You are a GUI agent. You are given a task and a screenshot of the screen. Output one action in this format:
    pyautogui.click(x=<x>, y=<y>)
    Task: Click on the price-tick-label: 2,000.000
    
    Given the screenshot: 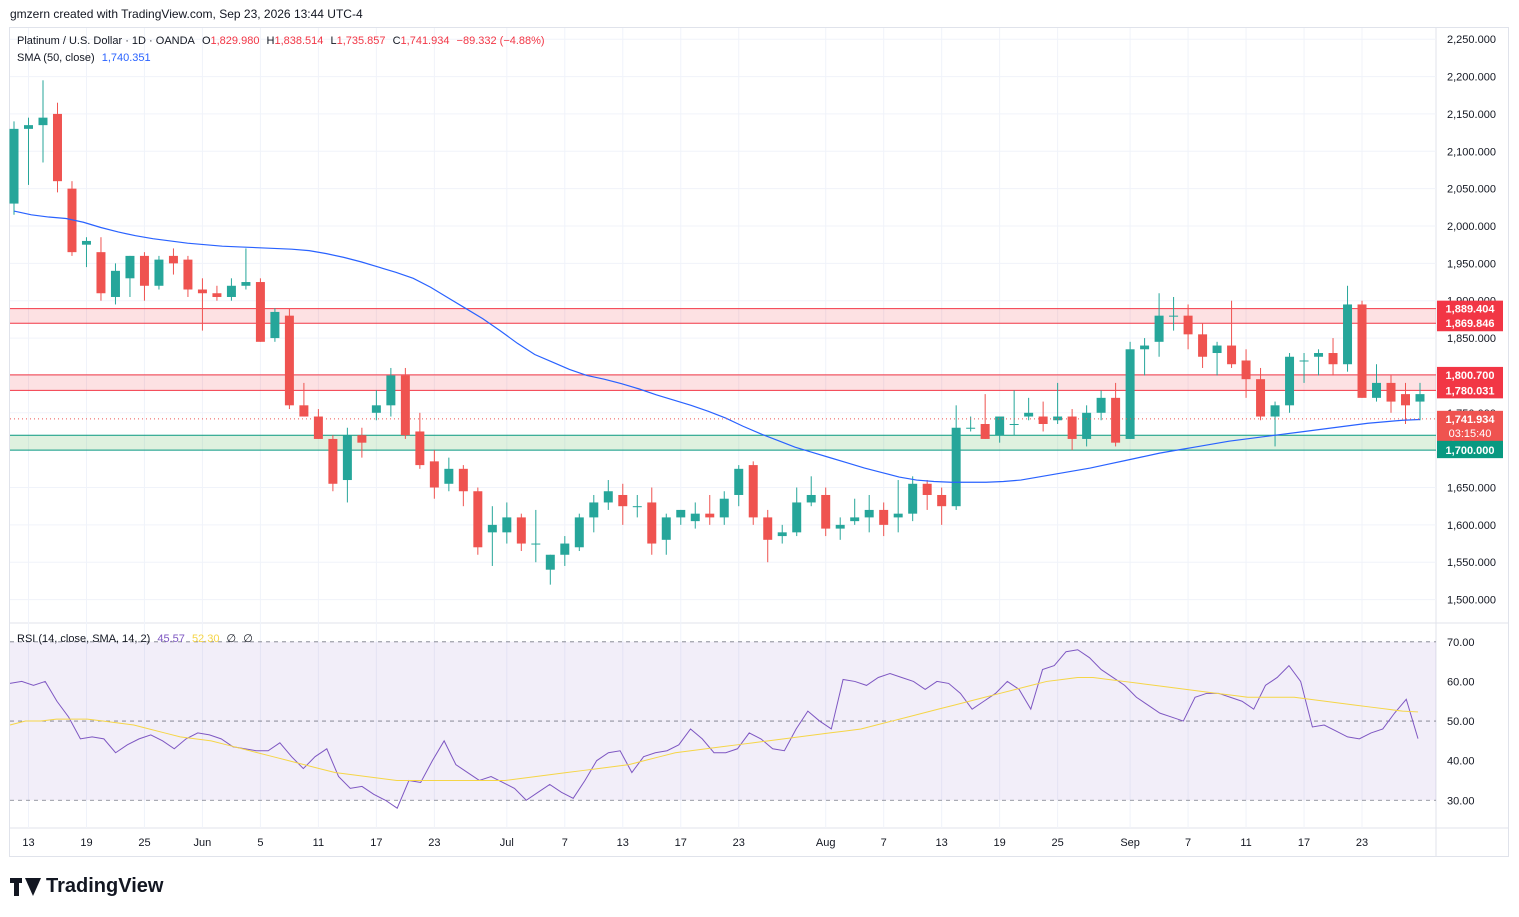 What is the action you would take?
    pyautogui.click(x=1471, y=227)
    